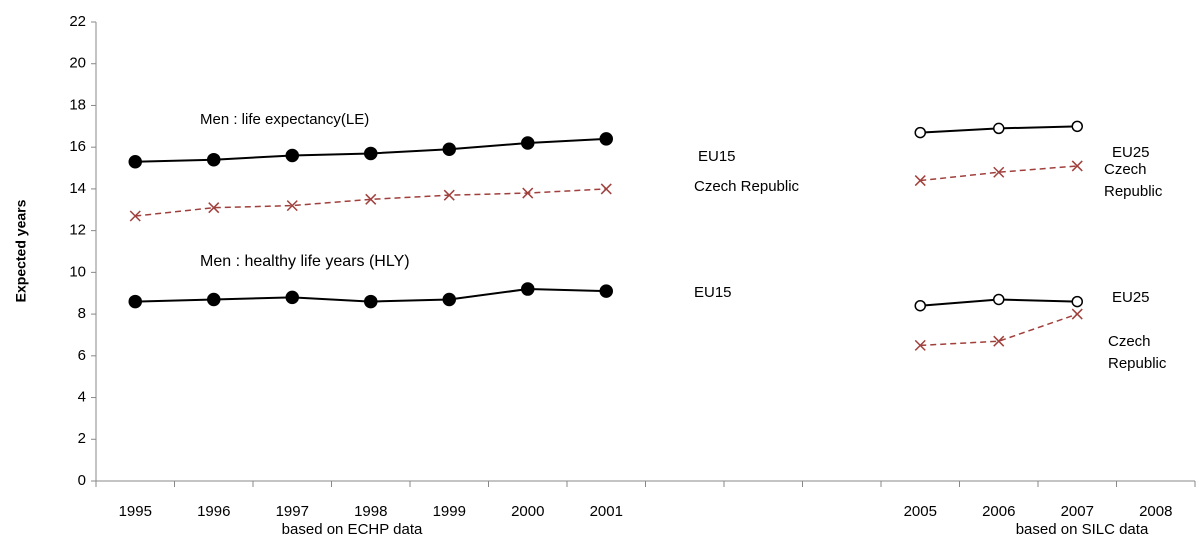 This screenshot has width=1199, height=554. Describe the element at coordinates (527, 511) in the screenshot. I see `x-tick-label: 2000` at that location.